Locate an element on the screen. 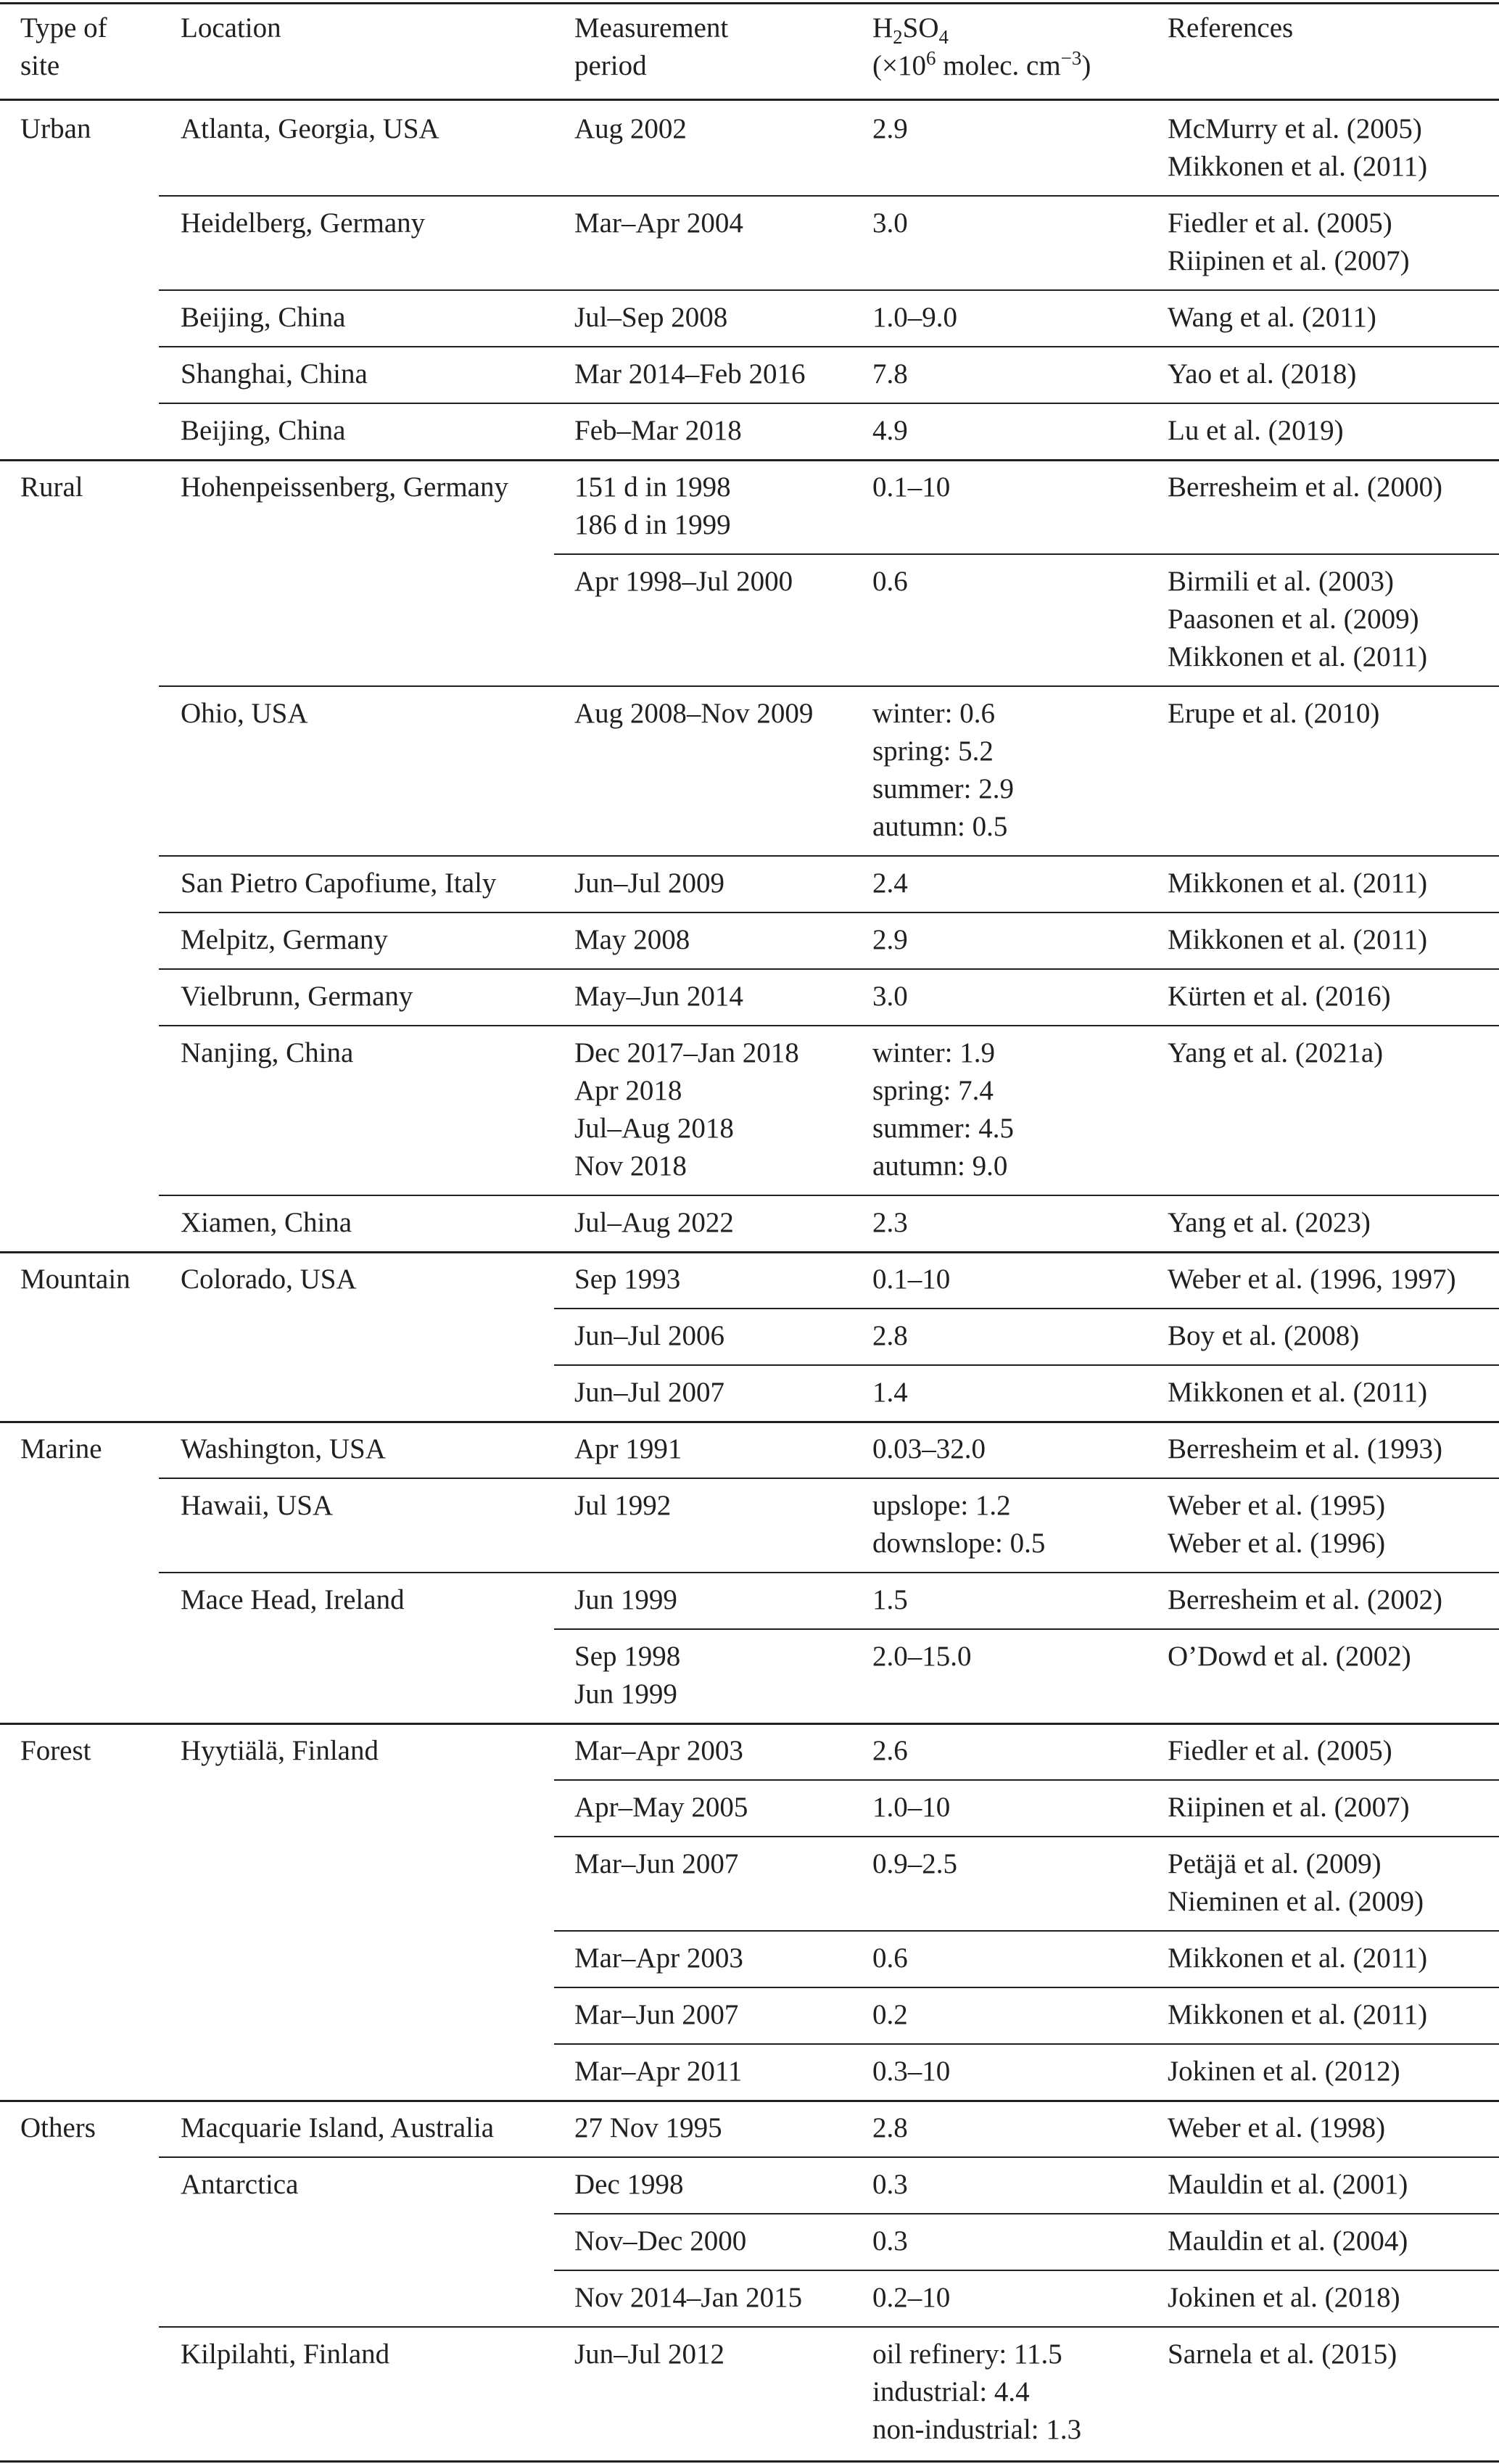  period-cell-line: Mar–Apr 2004 is located at coordinates (659, 223).